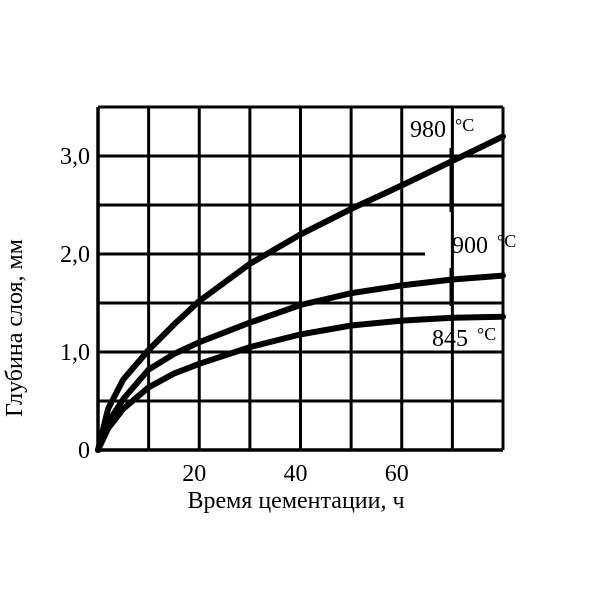  I want to click on y-tick-label-0: 0, so click(84, 451).